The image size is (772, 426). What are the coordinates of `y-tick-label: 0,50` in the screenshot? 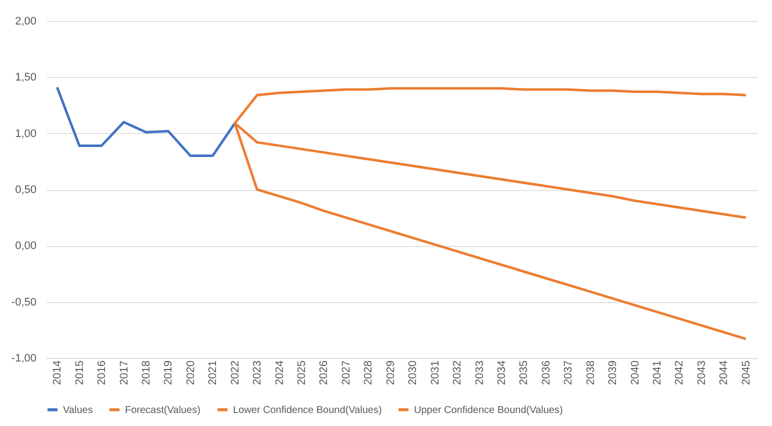 It's located at (25, 190).